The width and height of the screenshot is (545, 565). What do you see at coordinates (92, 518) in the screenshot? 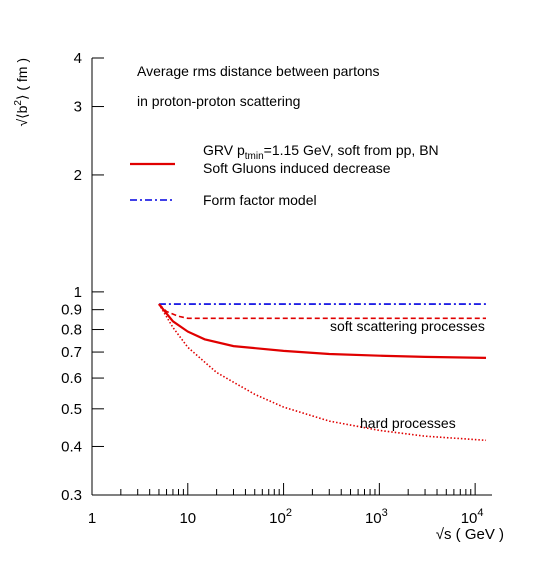
I see `x-tick-label: 1` at bounding box center [92, 518].